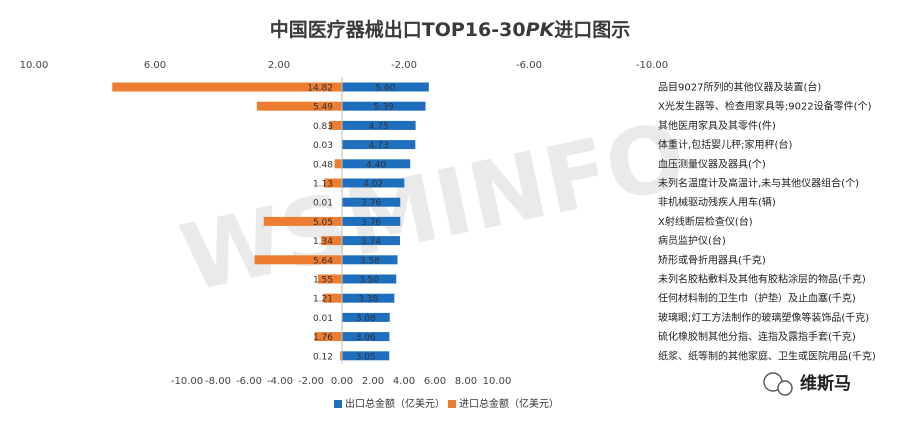  What do you see at coordinates (323, 223) in the screenshot?
I see `import-value-label: 5.05` at bounding box center [323, 223].